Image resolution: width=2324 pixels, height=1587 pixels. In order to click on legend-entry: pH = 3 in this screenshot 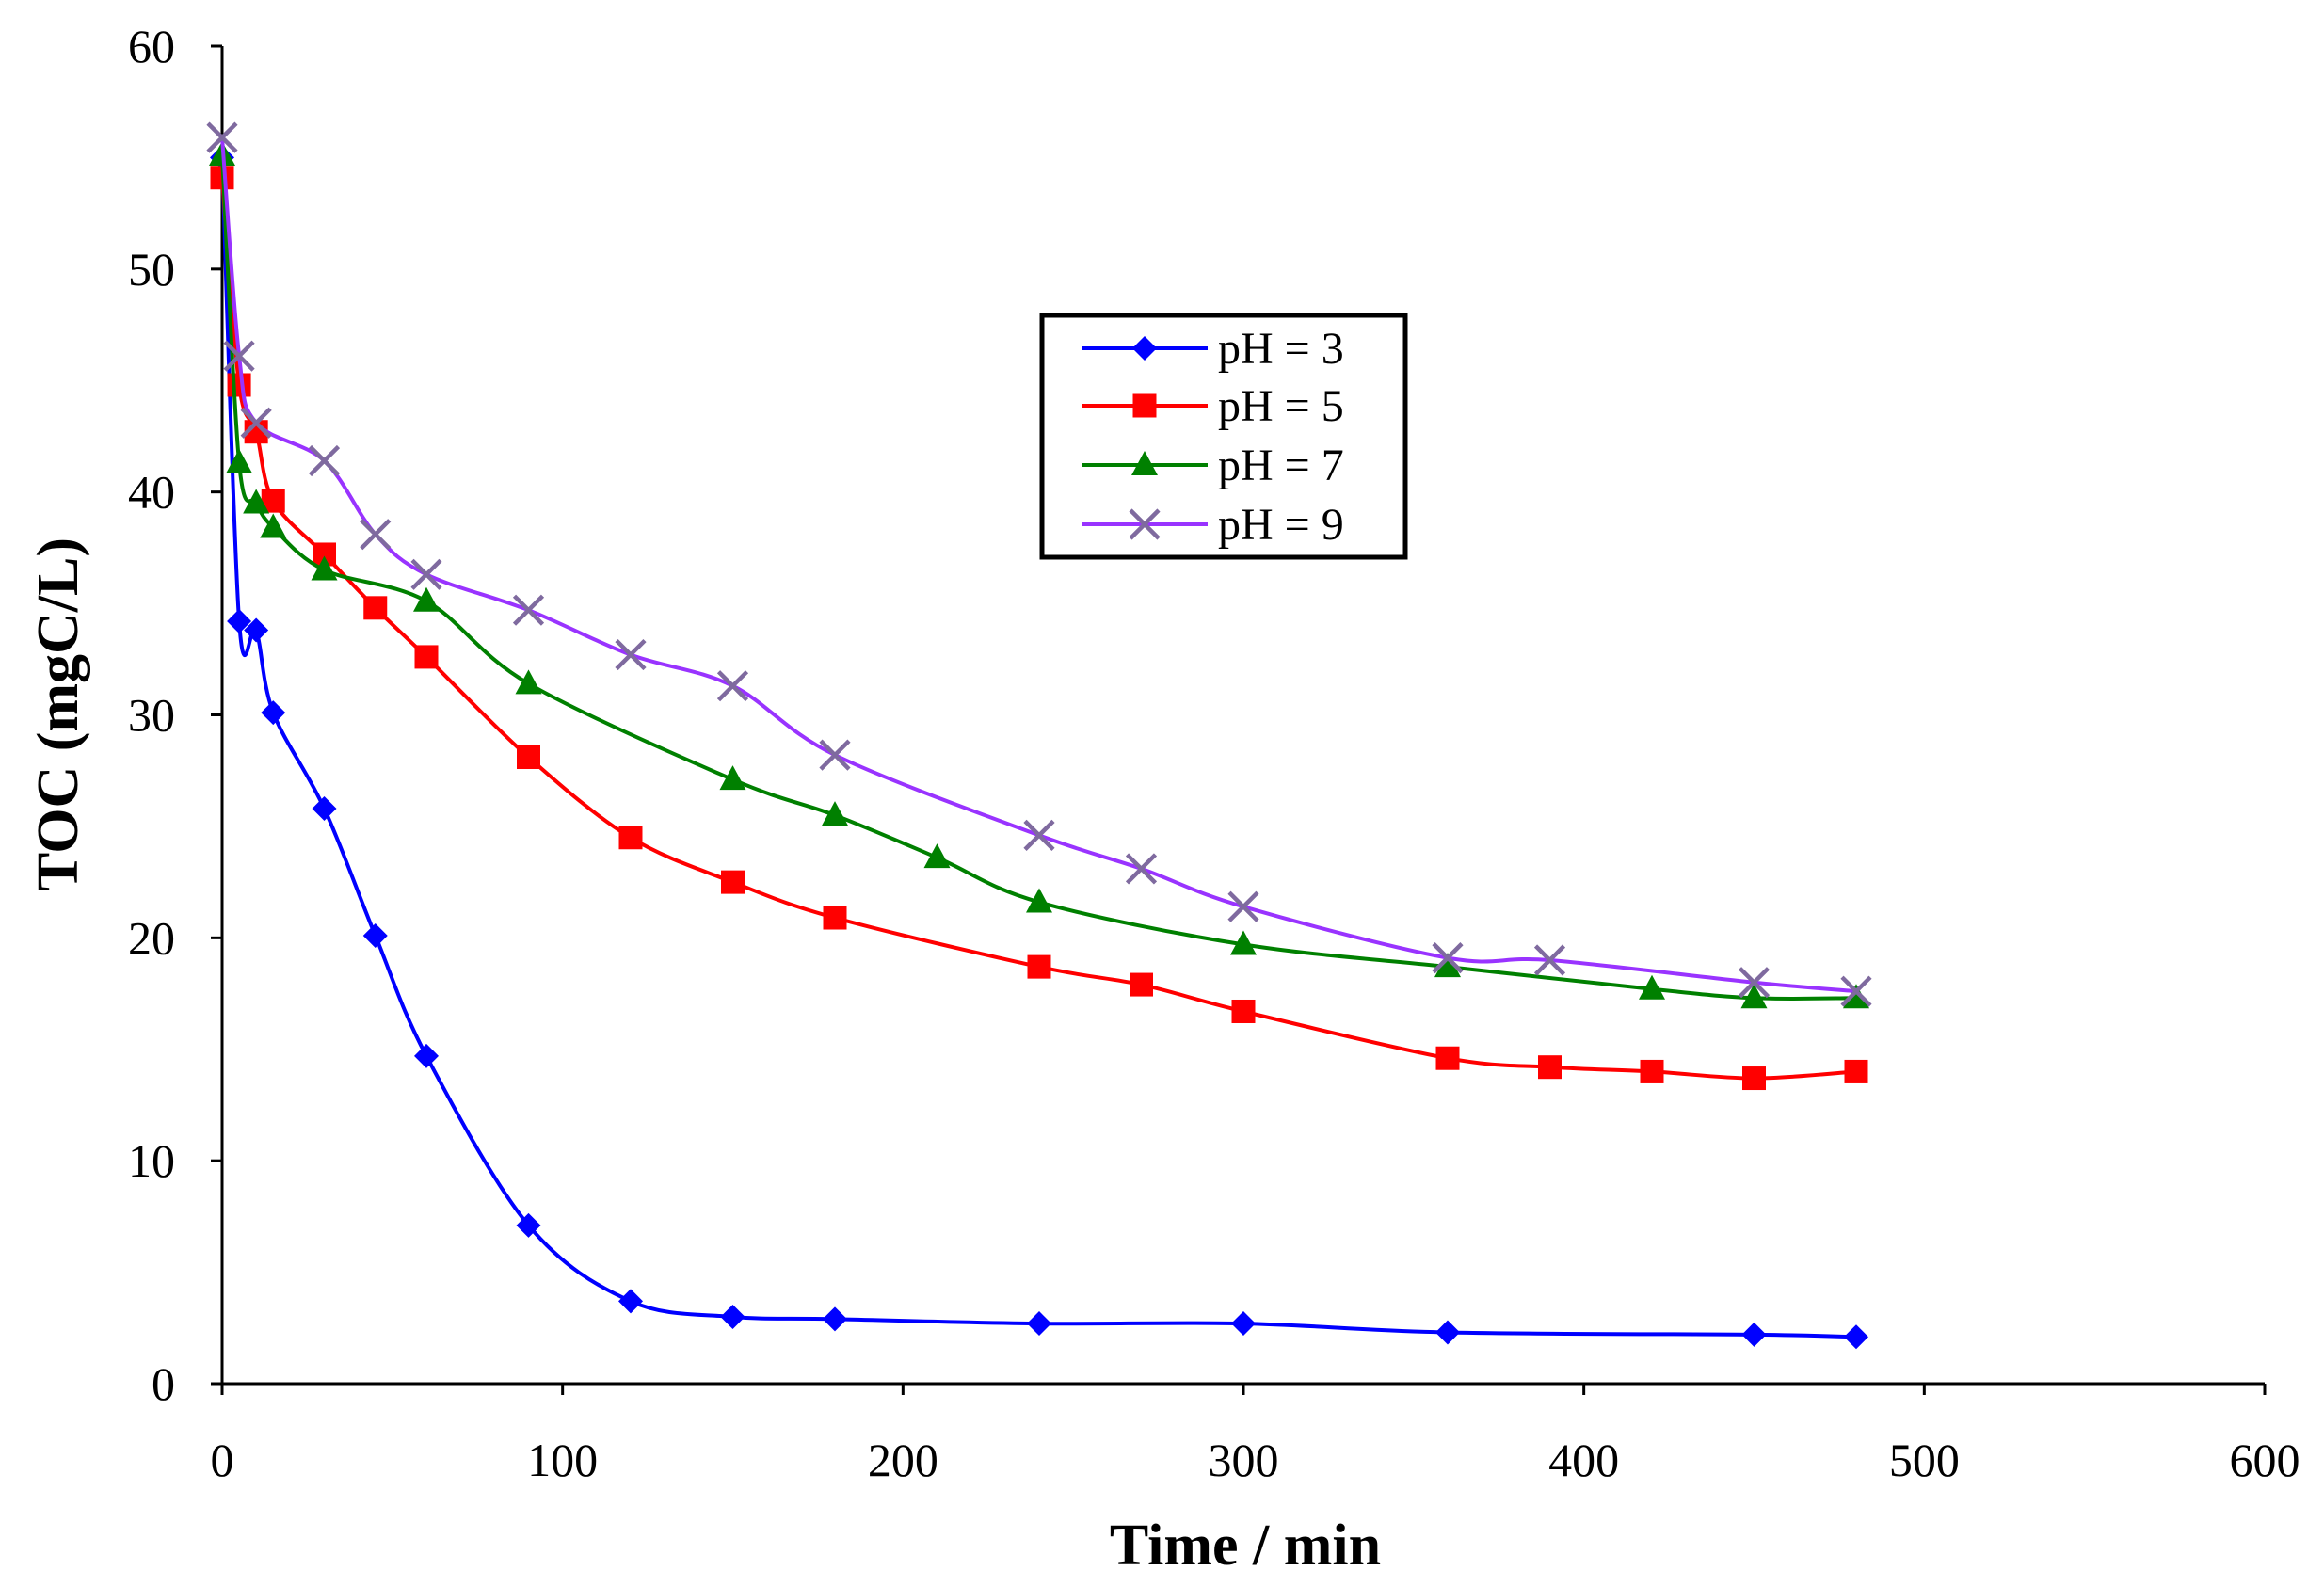, I will do `click(1213, 349)`.